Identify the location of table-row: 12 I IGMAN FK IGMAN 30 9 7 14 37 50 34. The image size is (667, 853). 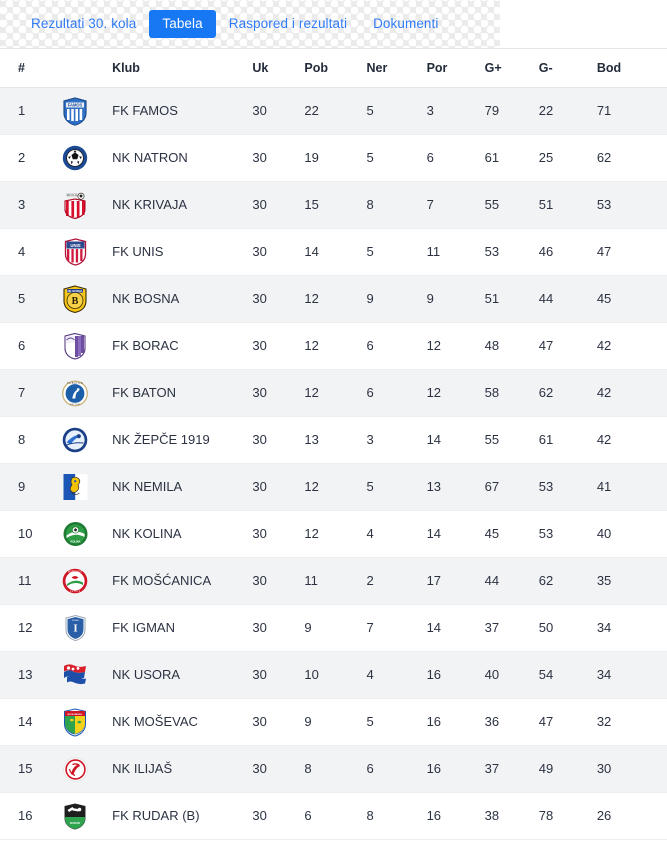
(333, 628).